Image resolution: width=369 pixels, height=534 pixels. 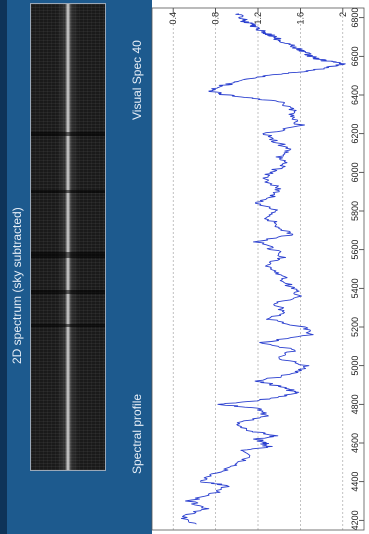 What do you see at coordinates (355, 520) in the screenshot?
I see `x-tick-label: 4200` at bounding box center [355, 520].